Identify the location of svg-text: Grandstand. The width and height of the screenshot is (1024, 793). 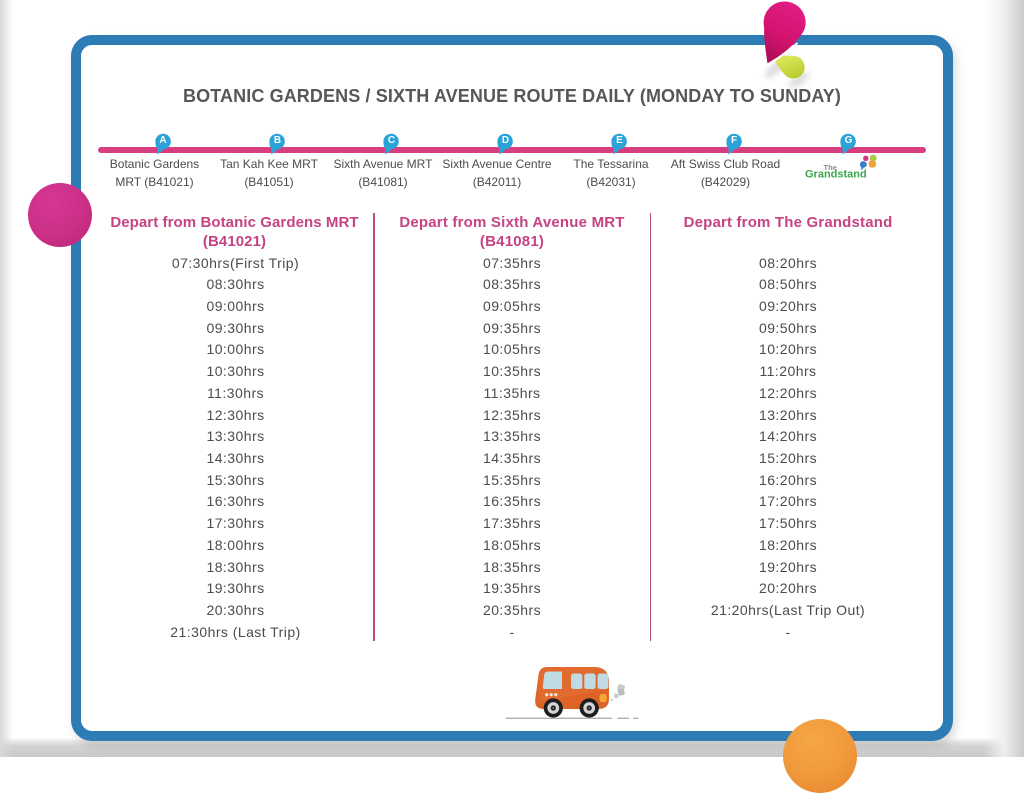
(836, 175).